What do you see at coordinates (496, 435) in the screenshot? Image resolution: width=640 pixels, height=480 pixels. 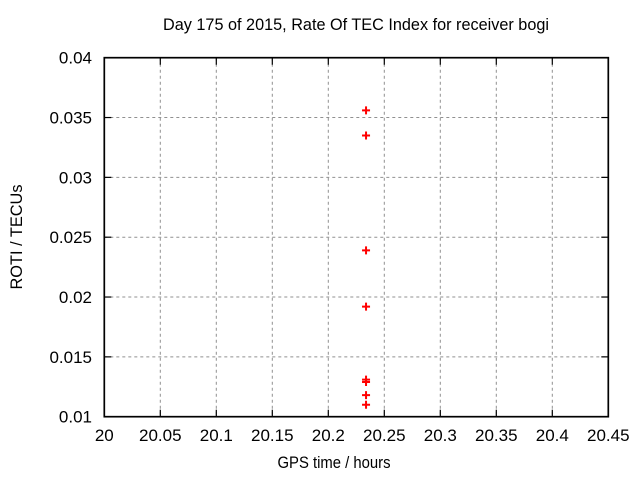 I see `x-tick-label: 20.35` at bounding box center [496, 435].